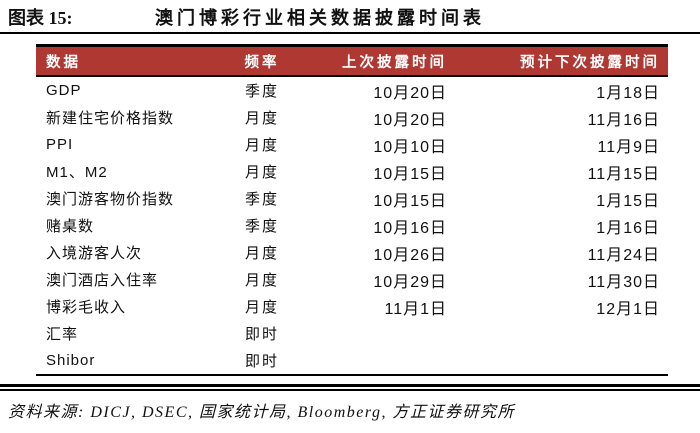  What do you see at coordinates (262, 61) in the screenshot?
I see `column-header-frequency: 频率` at bounding box center [262, 61].